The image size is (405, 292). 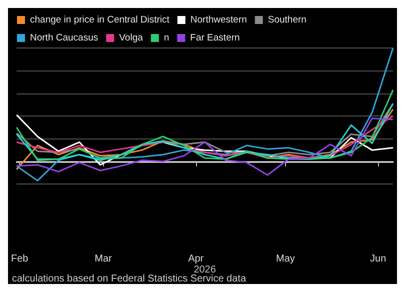 I want to click on x-tick-label: Feb, so click(x=20, y=259).